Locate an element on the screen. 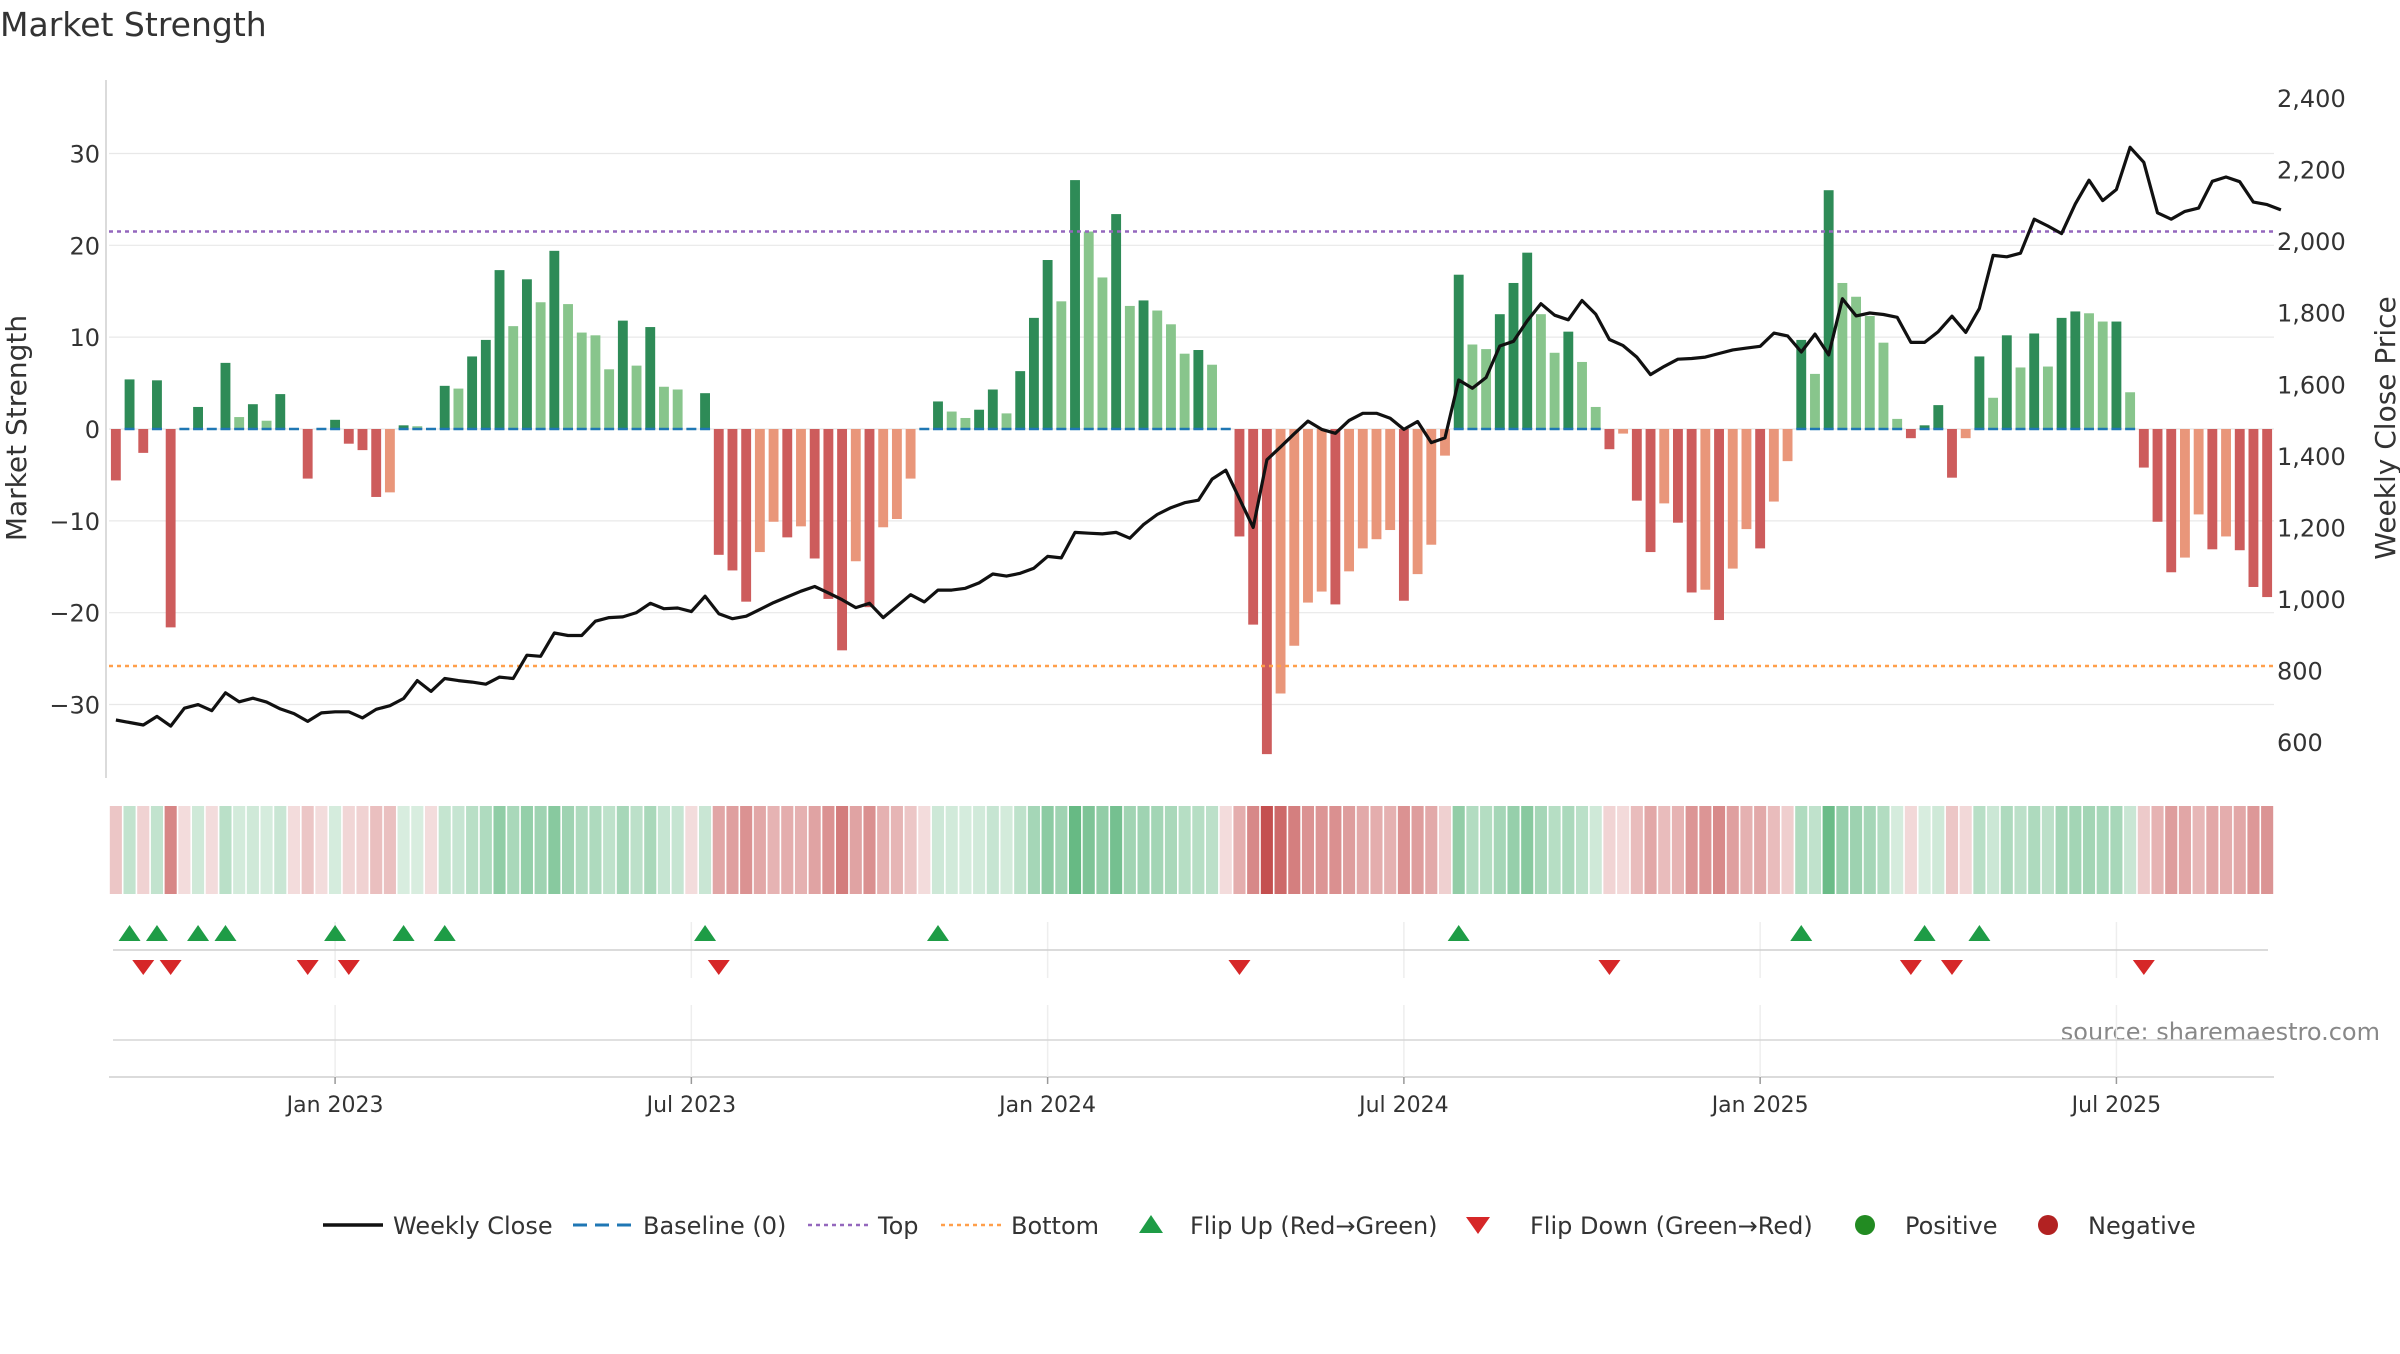 The image size is (2400, 1354). chart-title: Market Strength is located at coordinates (133, 24).